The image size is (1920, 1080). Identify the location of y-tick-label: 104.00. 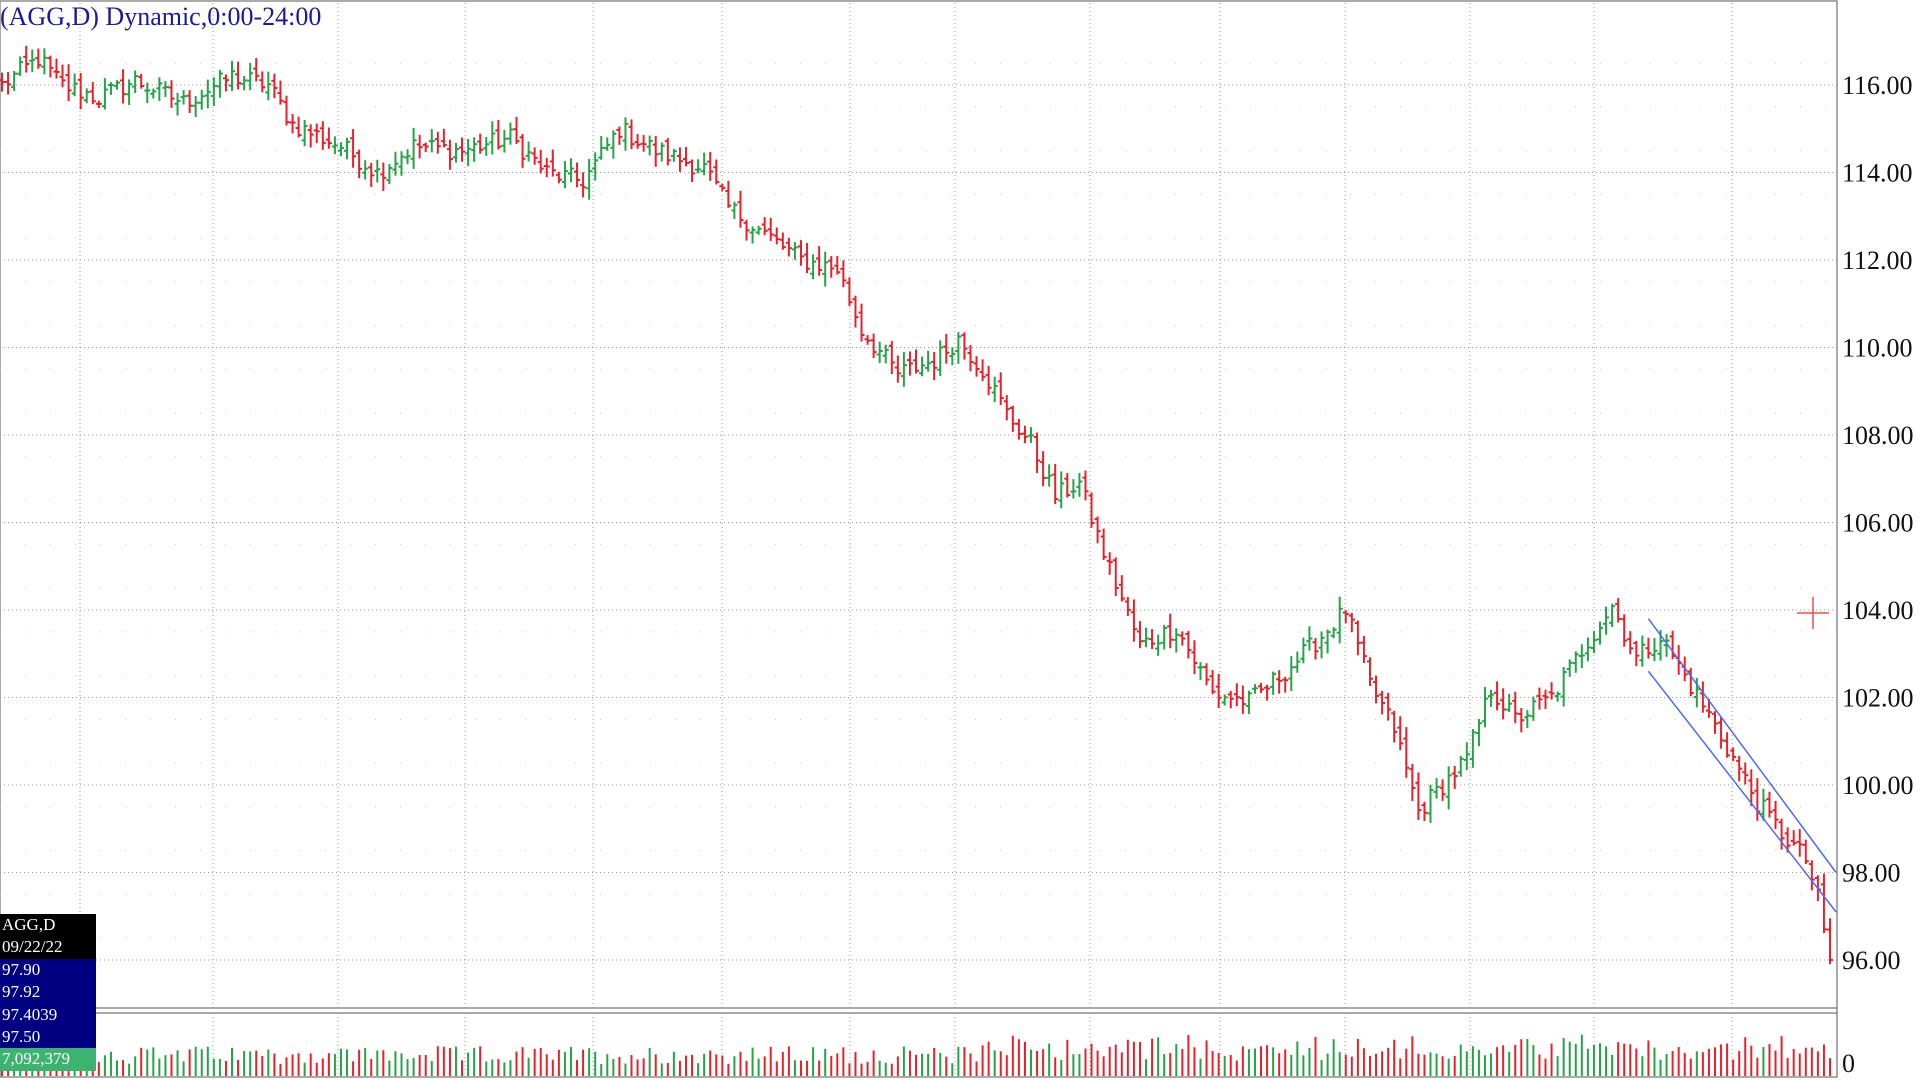
(1878, 610).